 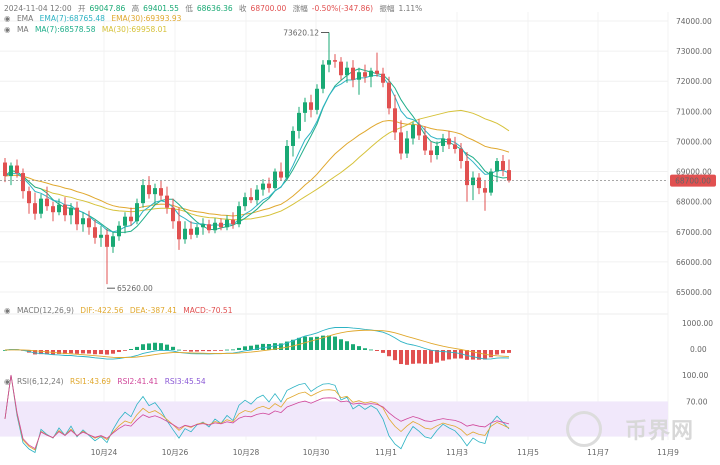 What do you see at coordinates (72, 18) in the screenshot?
I see `ema7-value: EMA(7):68765.48` at bounding box center [72, 18].